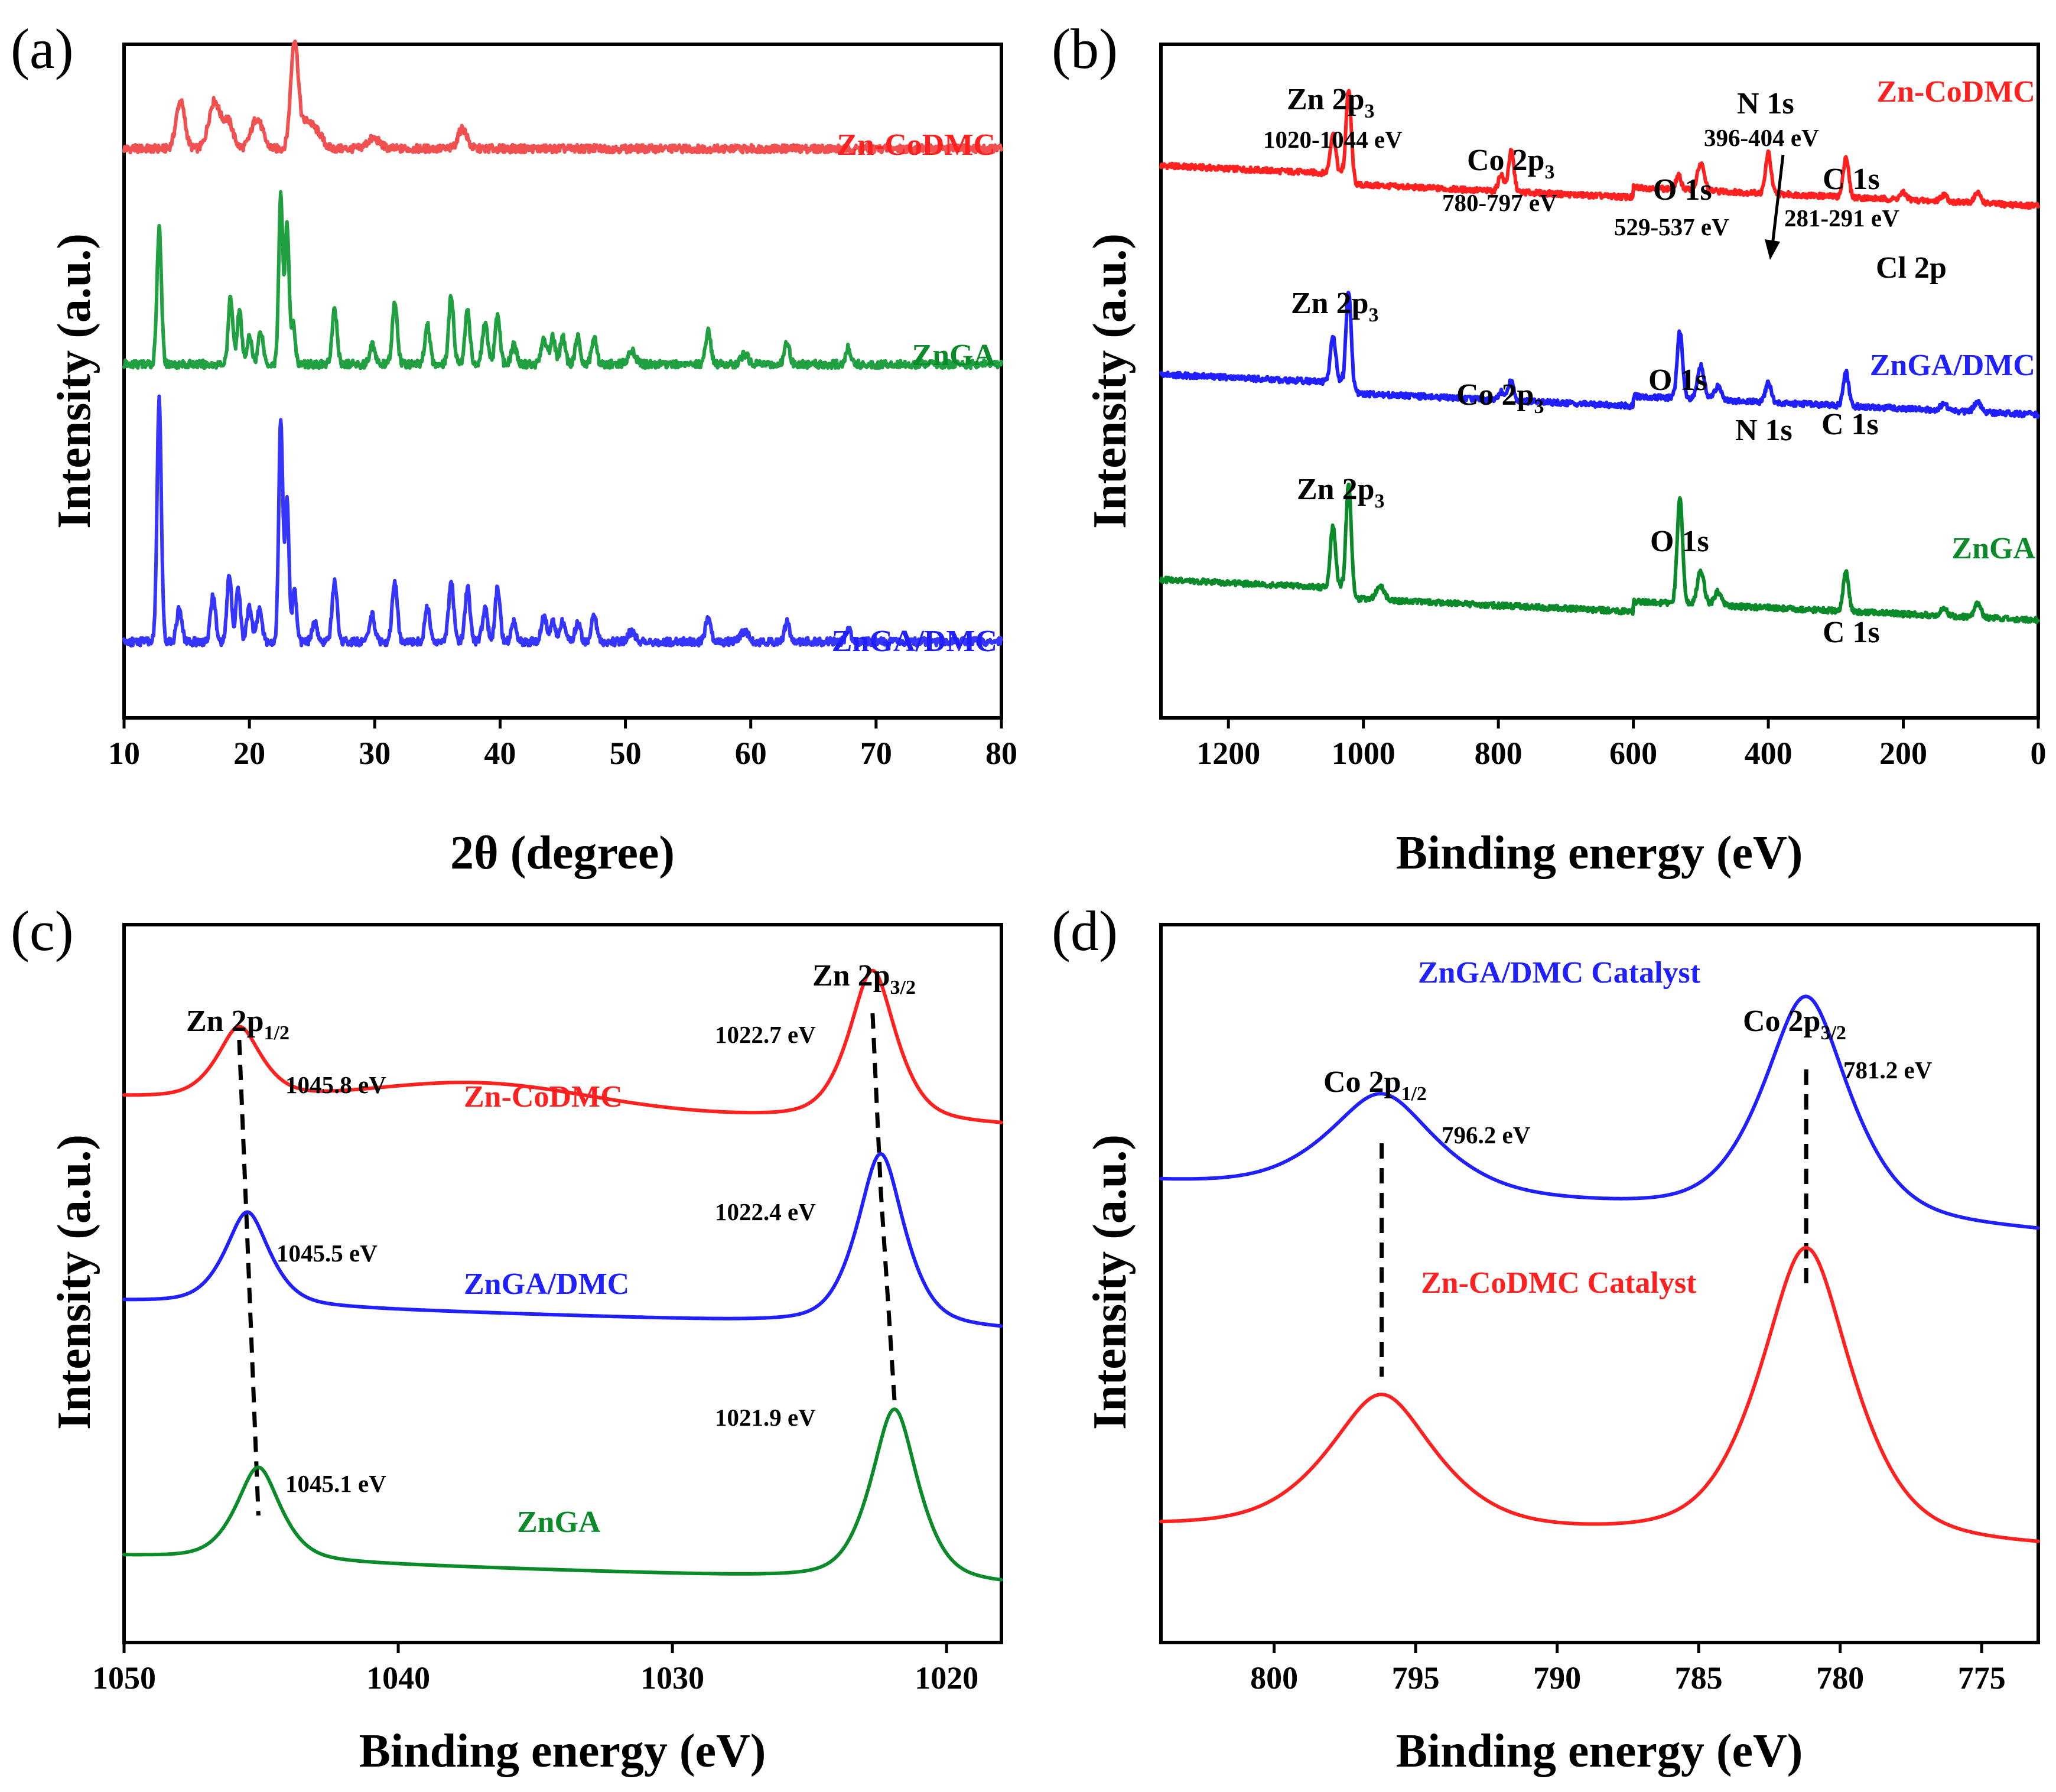  I want to click on panel-a-xlabel: 2θ (degree), so click(562, 853).